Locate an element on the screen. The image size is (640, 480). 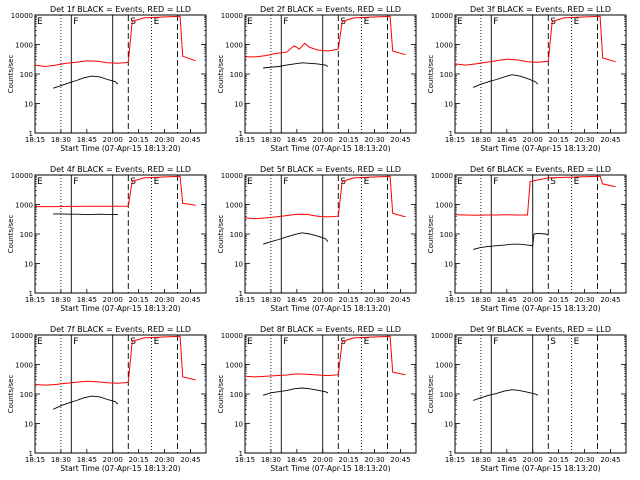
panel-title: Det 8f BLACK = Events, RED = LLD is located at coordinates (330, 329).